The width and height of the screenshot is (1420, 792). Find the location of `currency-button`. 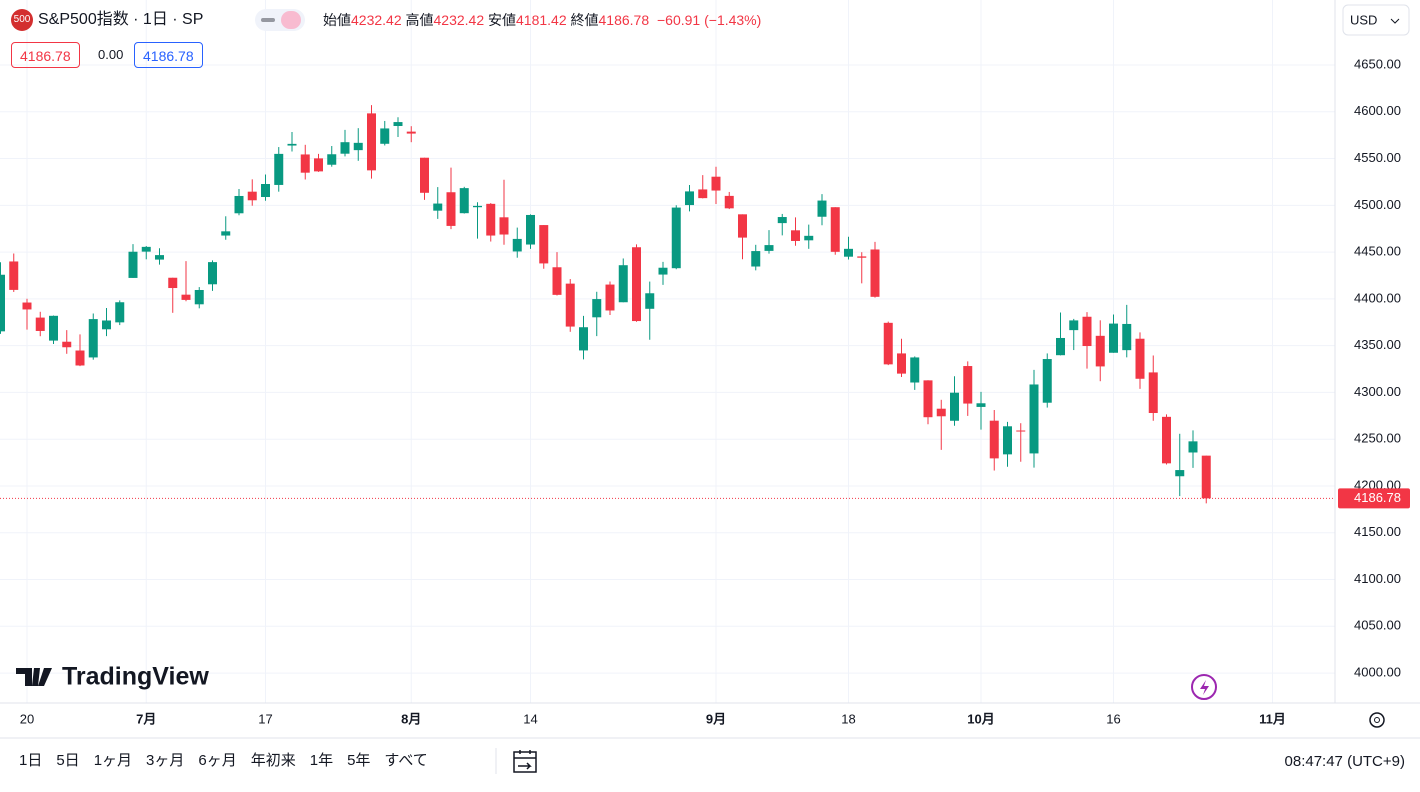

currency-button is located at coordinates (1376, 20).